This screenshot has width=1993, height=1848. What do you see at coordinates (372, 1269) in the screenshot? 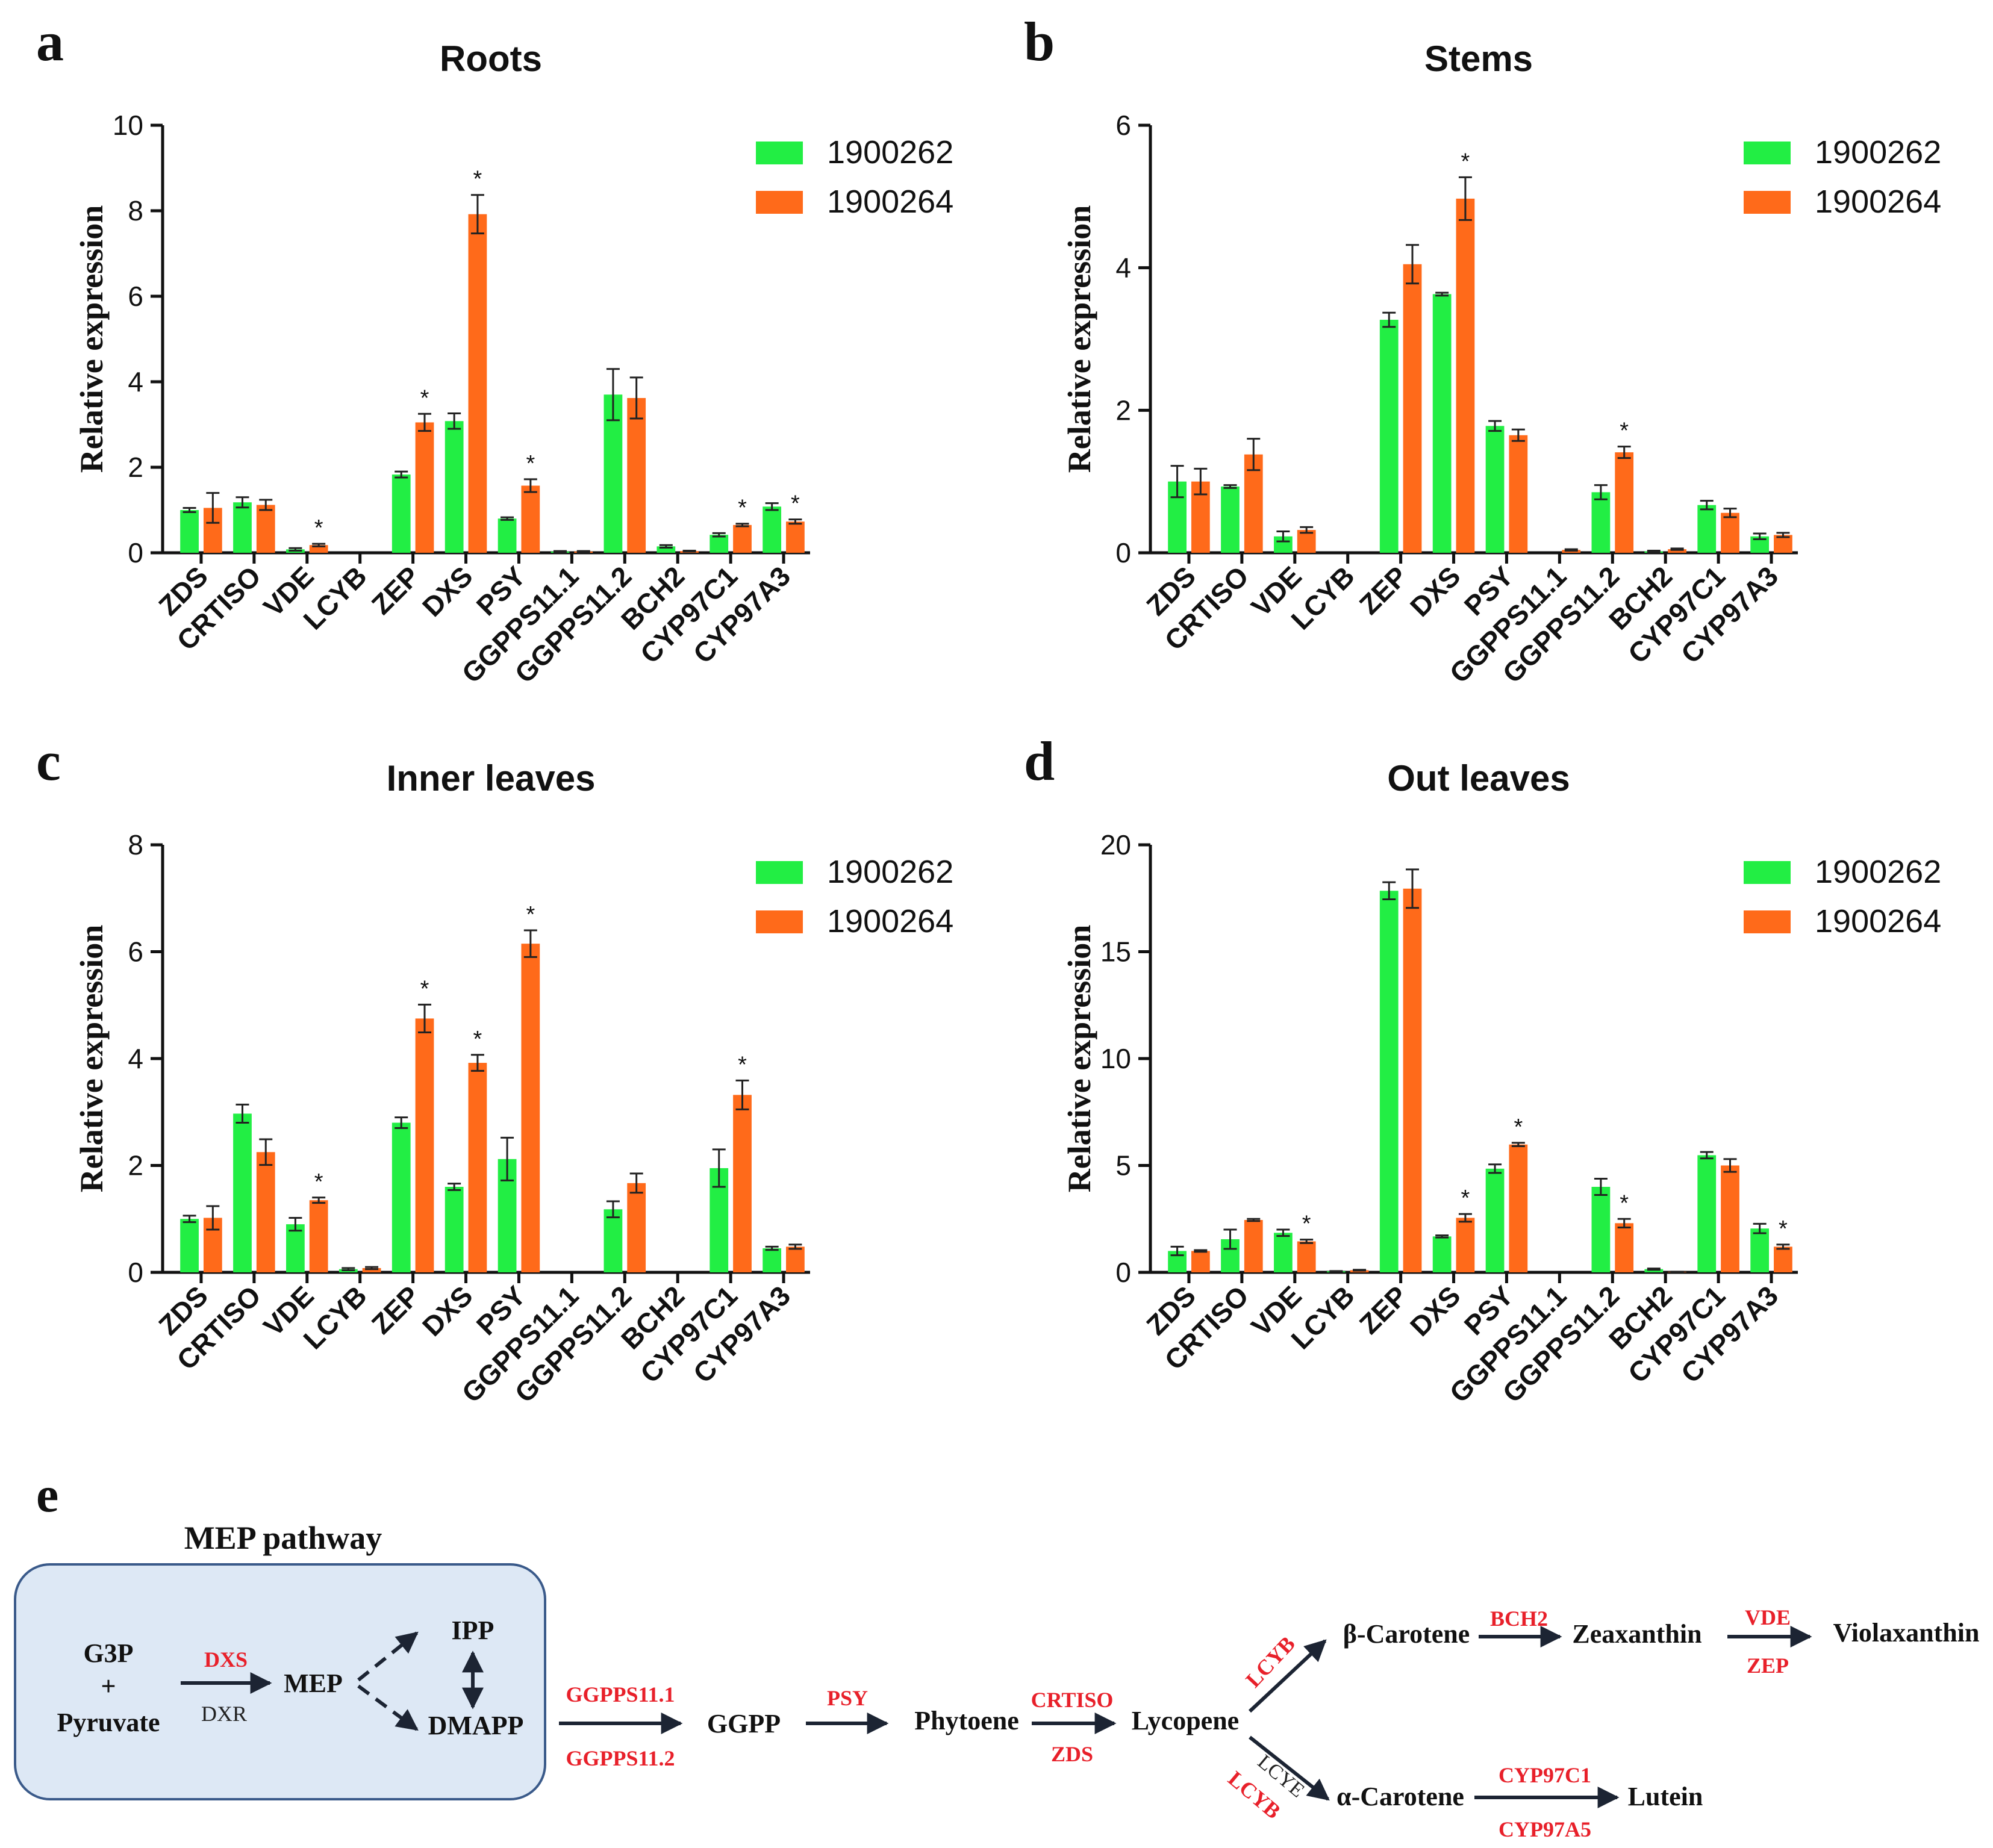
I see `error-bar-1900264-LCYB` at bounding box center [372, 1269].